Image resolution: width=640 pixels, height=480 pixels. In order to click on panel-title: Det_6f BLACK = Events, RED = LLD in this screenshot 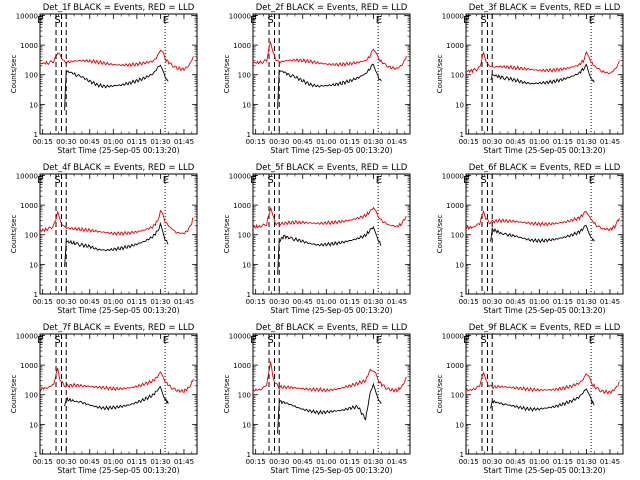, I will do `click(545, 168)`.